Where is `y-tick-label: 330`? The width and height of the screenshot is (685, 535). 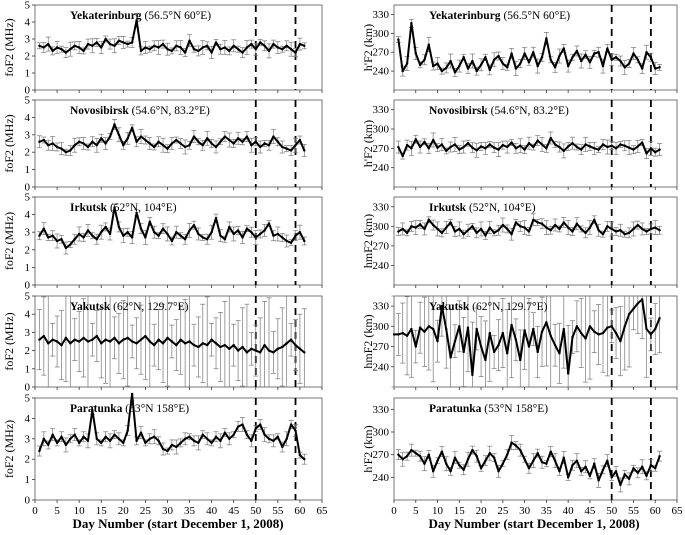 y-tick-label: 330 is located at coordinates (381, 307).